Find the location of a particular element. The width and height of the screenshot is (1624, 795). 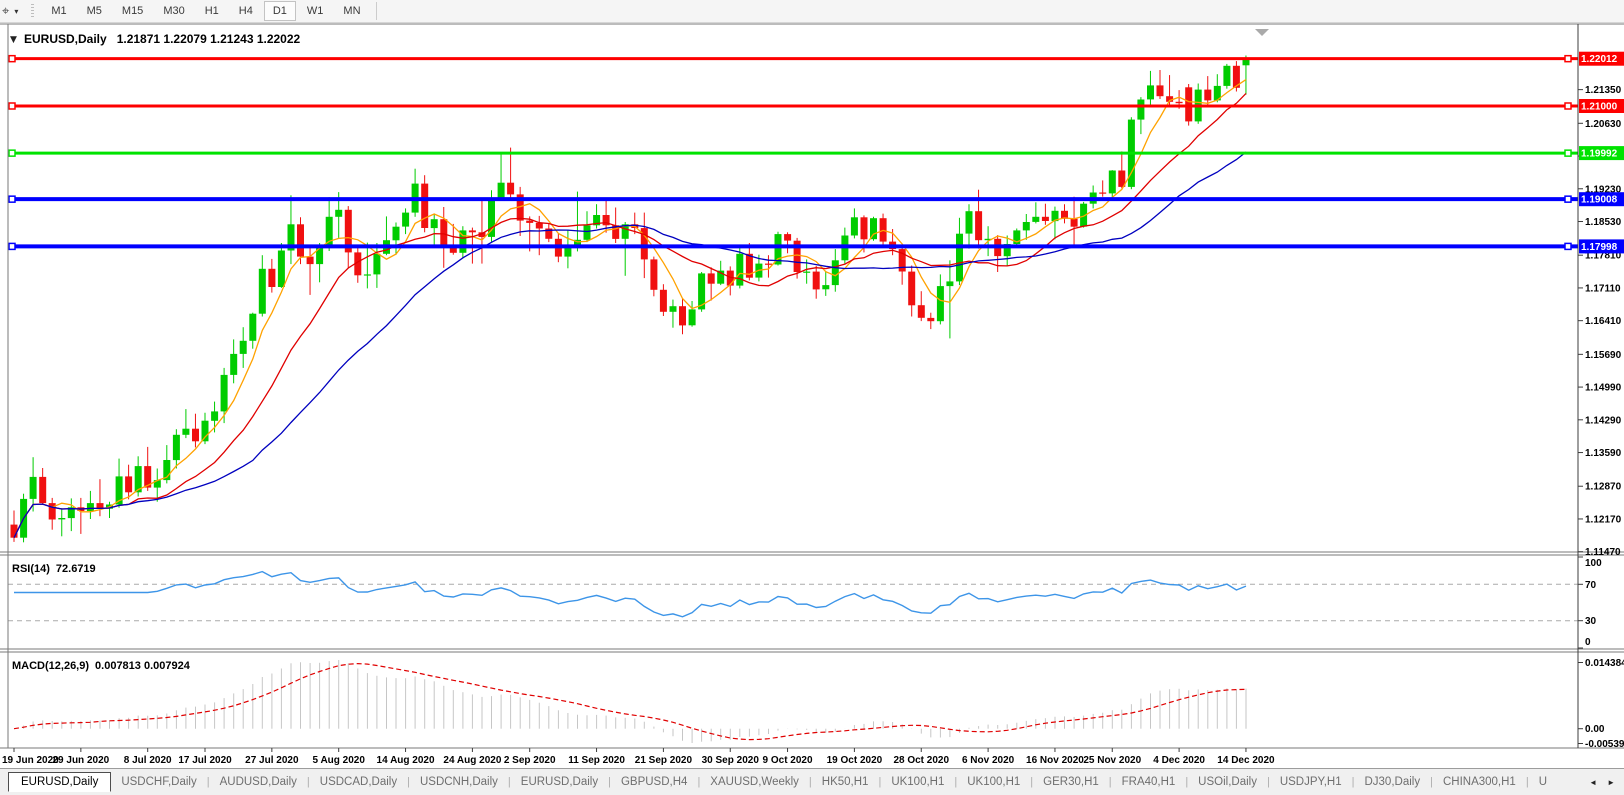

chart-shift-marker is located at coordinates (1262, 32).